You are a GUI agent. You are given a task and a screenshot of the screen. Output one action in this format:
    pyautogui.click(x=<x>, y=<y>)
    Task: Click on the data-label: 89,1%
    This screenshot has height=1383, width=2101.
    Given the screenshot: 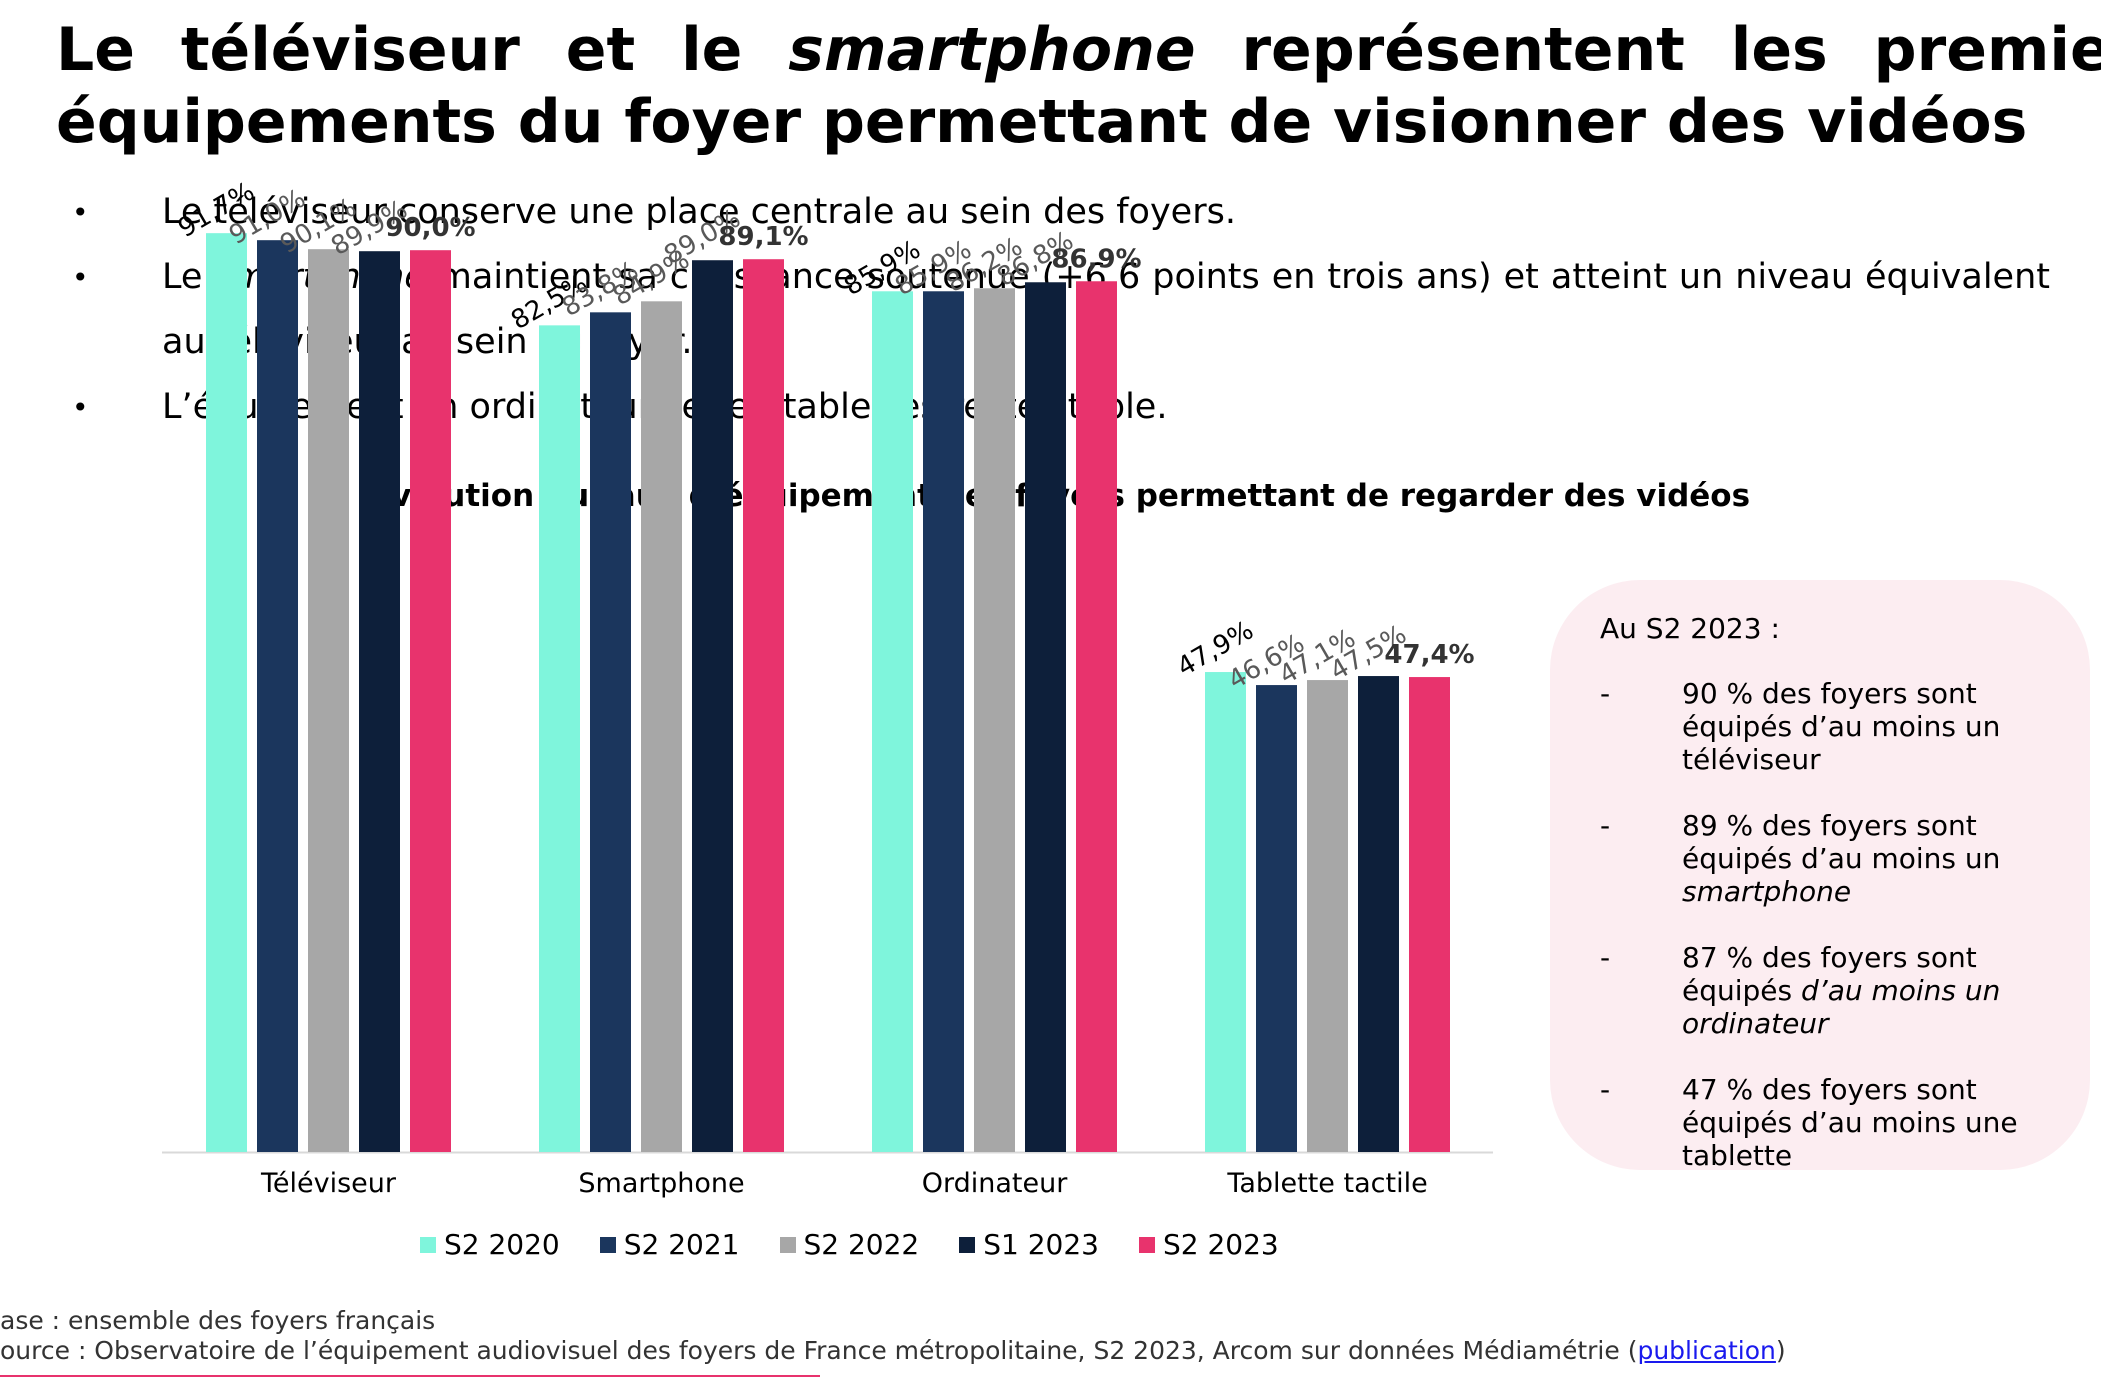 What is the action you would take?
    pyautogui.click(x=763, y=237)
    